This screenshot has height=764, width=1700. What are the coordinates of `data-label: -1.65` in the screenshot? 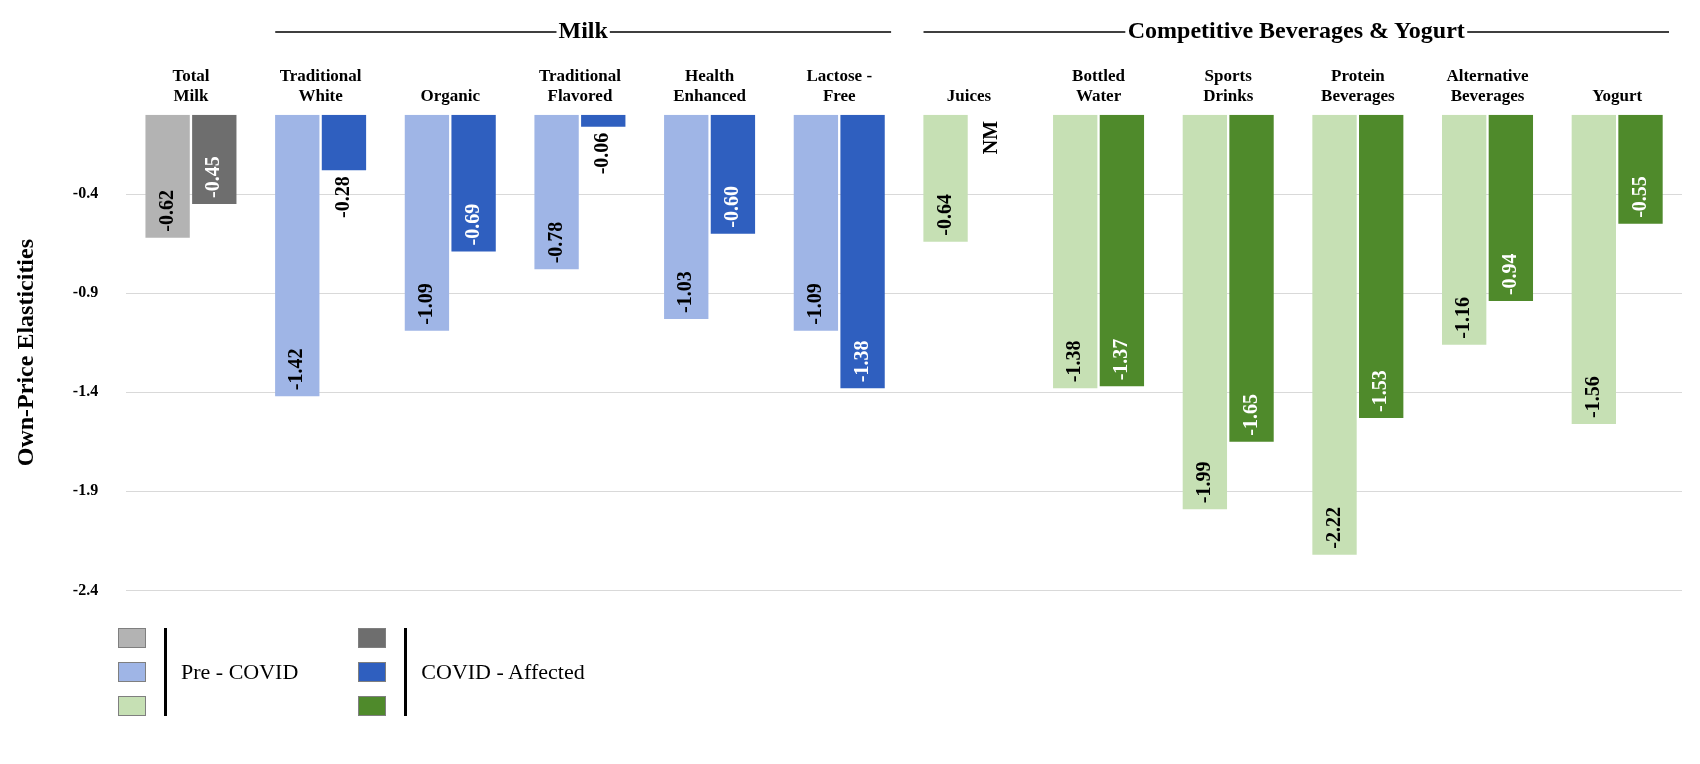 It's located at (1249, 415).